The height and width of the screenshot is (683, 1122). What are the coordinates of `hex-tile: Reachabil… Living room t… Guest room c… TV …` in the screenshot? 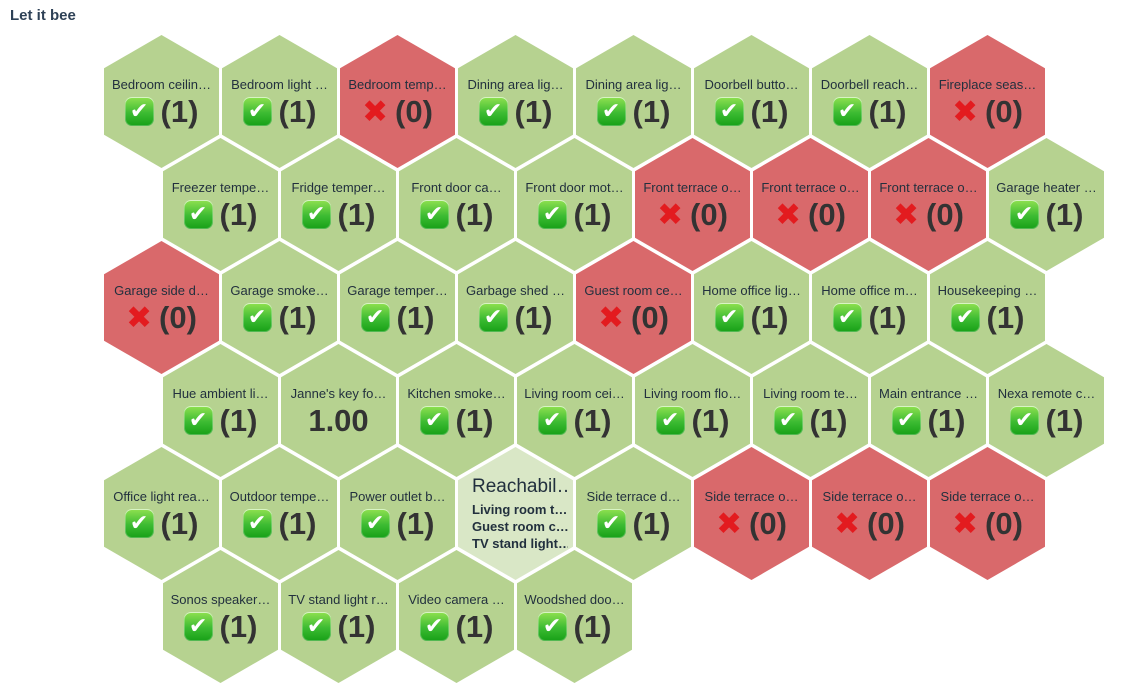 It's located at (515, 513).